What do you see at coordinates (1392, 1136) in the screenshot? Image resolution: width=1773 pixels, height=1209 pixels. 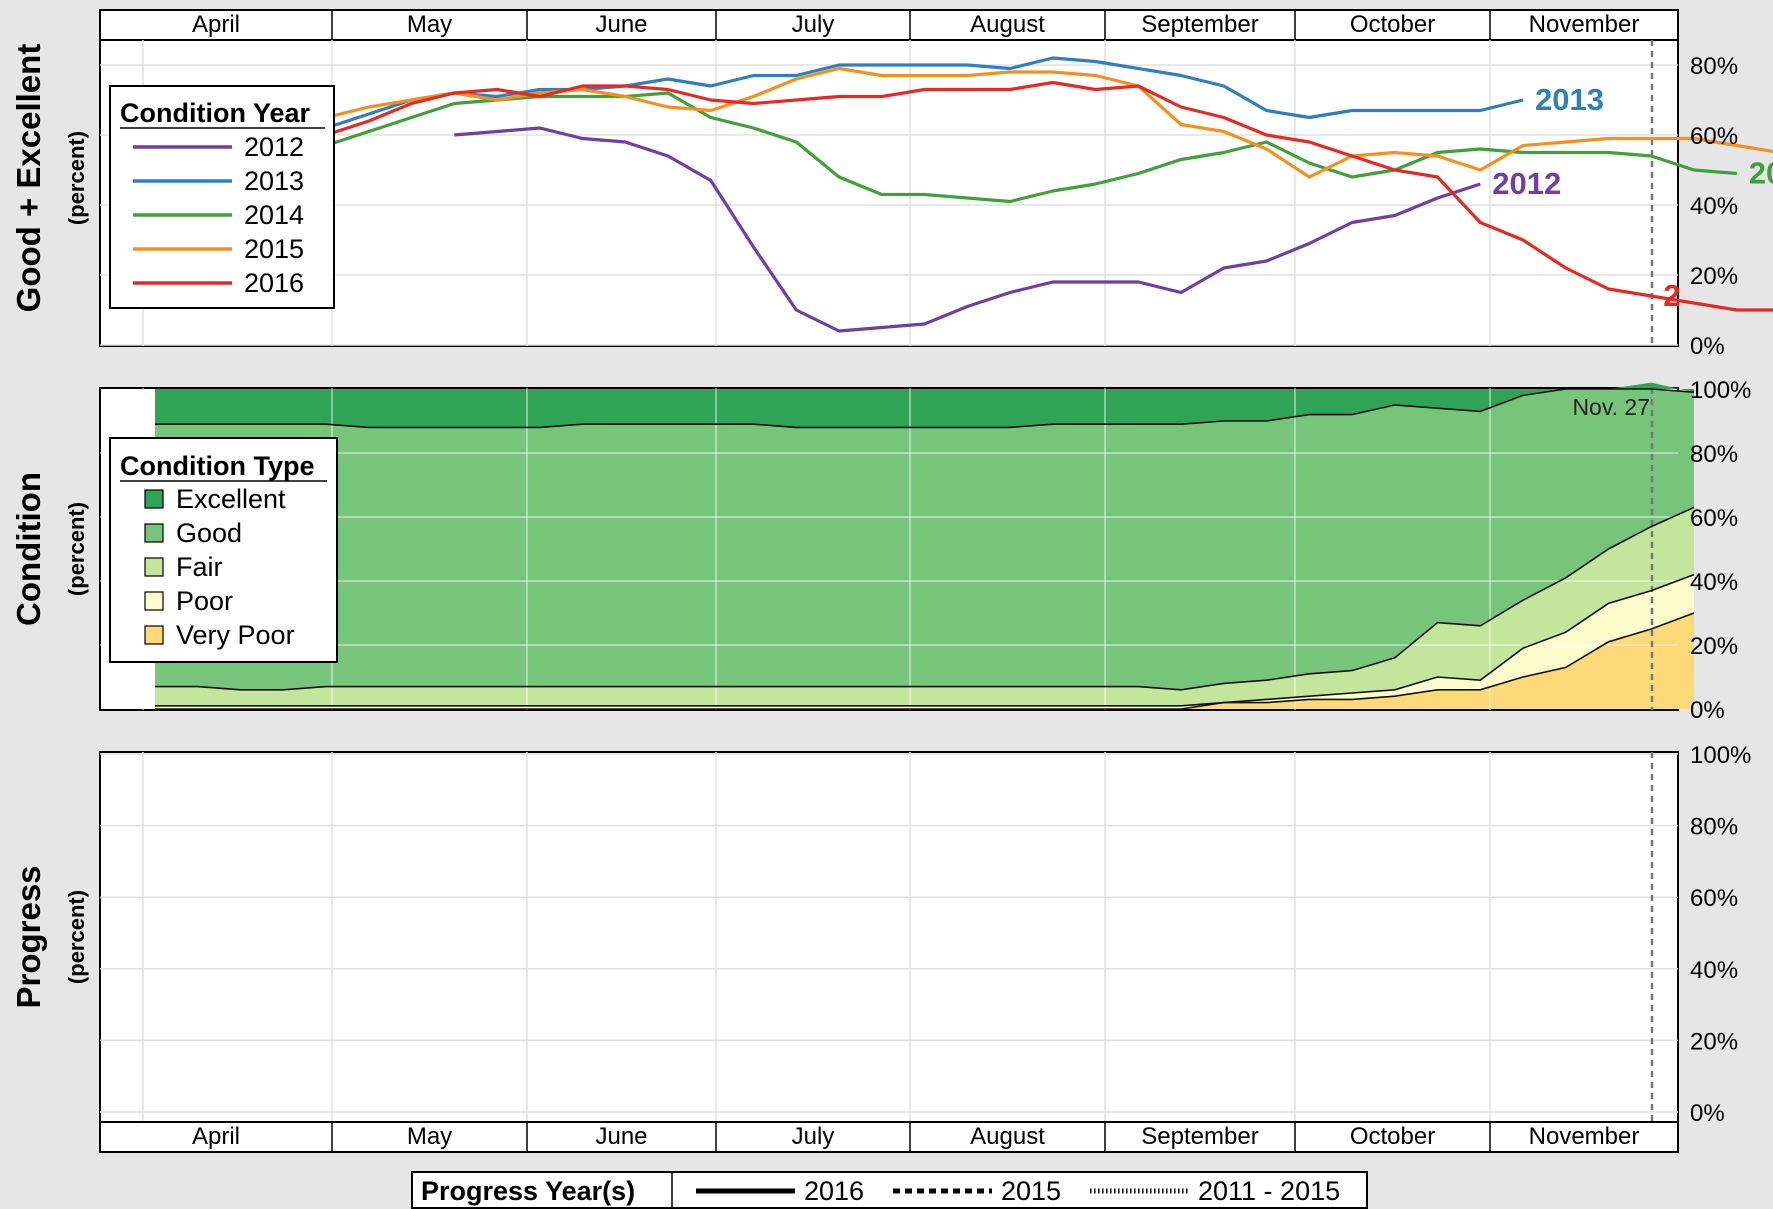 I see `bottom-month-label-october: October` at bounding box center [1392, 1136].